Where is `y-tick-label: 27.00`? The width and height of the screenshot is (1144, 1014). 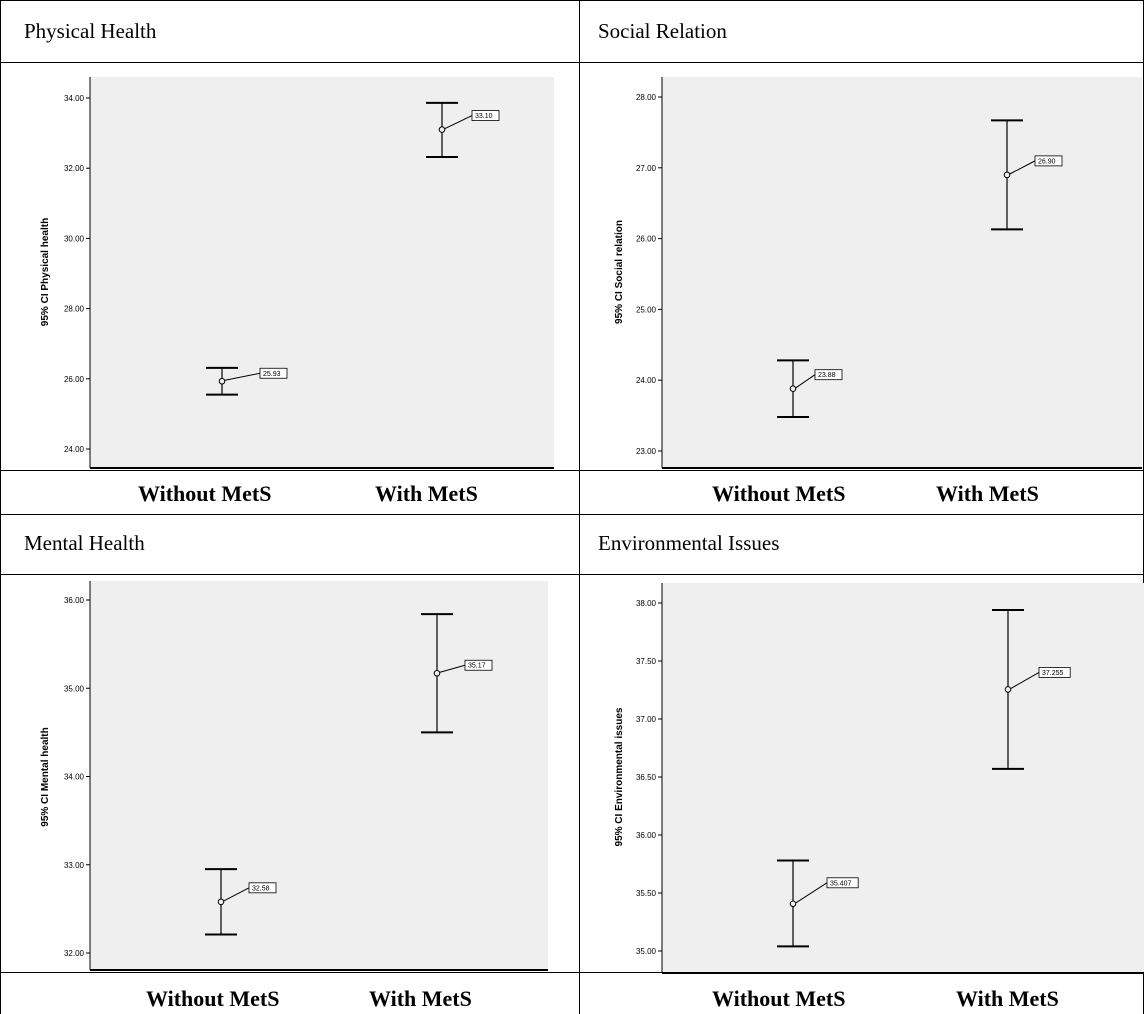
y-tick-label: 27.00 is located at coordinates (646, 168).